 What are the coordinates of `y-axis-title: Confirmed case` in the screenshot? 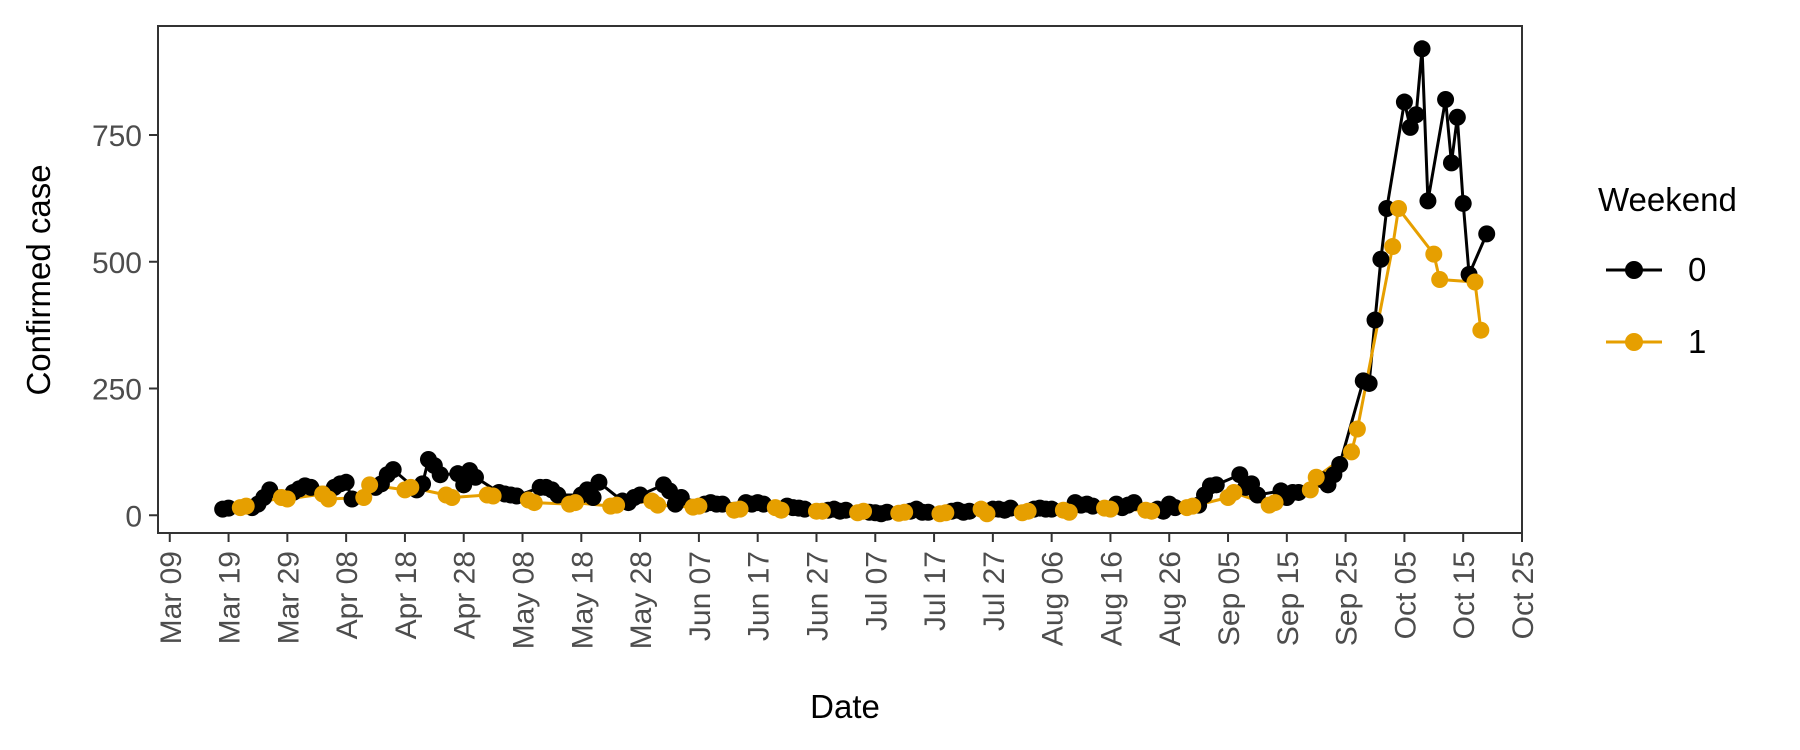 It's located at (38, 279).